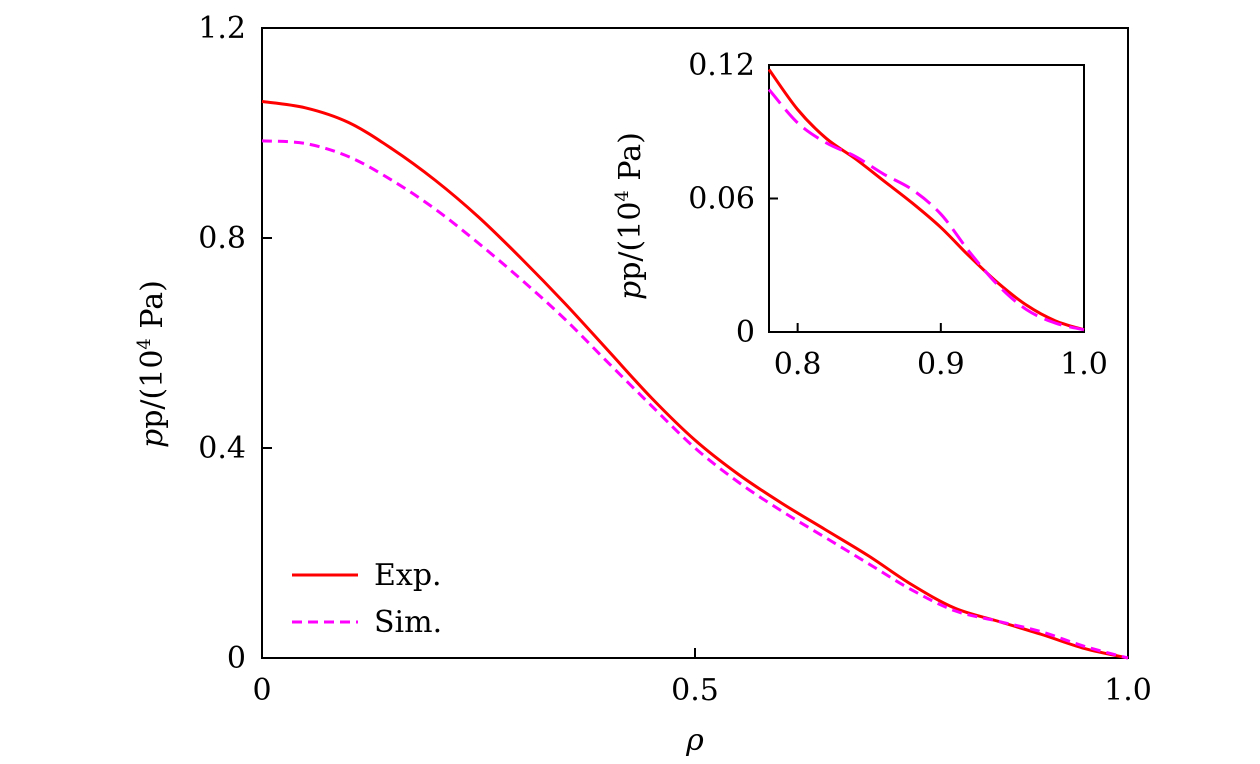 The width and height of the screenshot is (1260, 764). I want to click on inset-series-sim, so click(926, 210).